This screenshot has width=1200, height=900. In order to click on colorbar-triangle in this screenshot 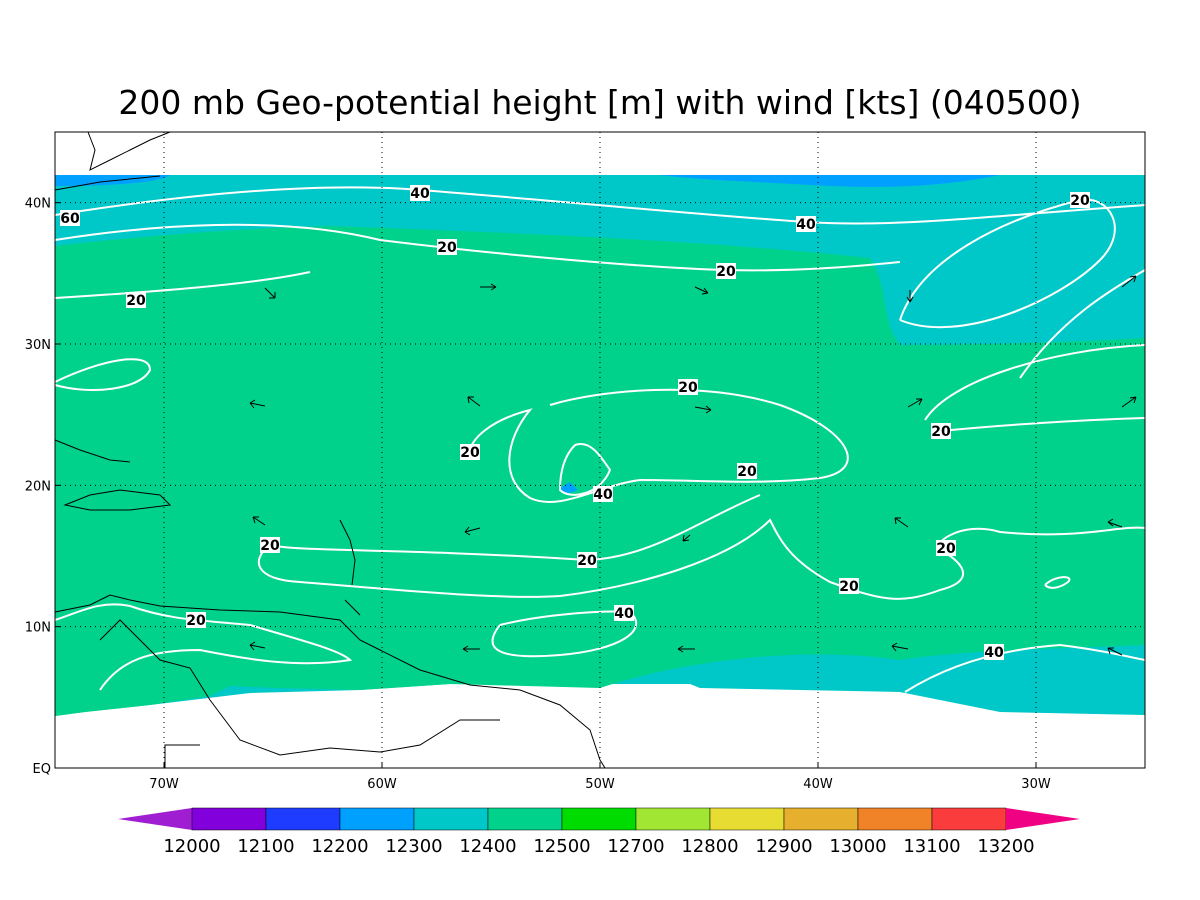, I will do `click(155, 819)`.